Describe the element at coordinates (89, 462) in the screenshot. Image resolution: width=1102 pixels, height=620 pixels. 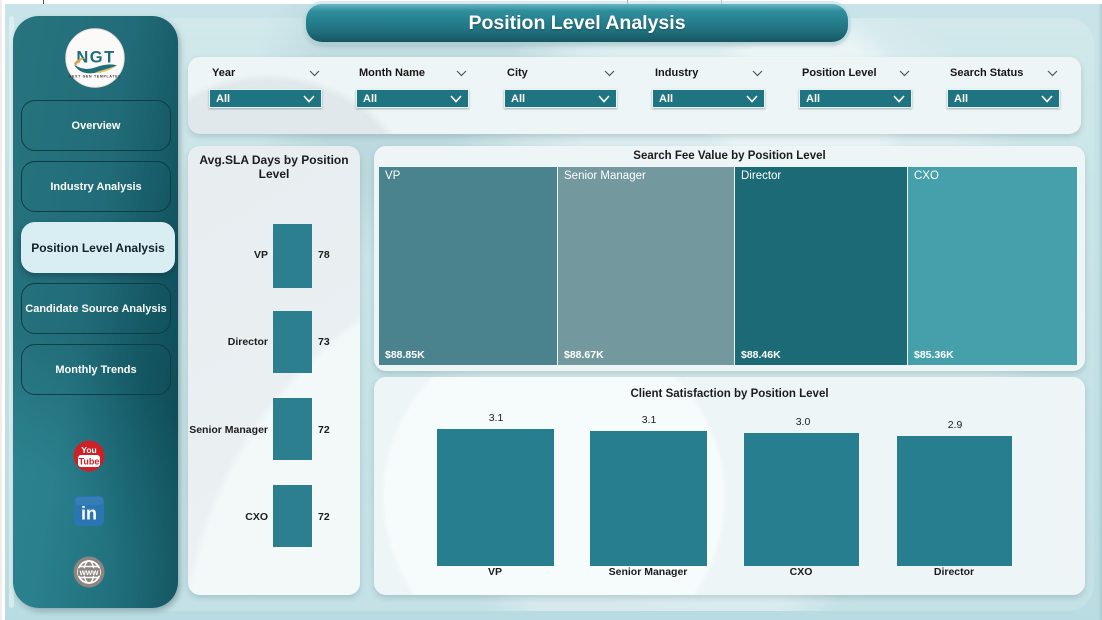
I see `svg-text: Tube` at that location.